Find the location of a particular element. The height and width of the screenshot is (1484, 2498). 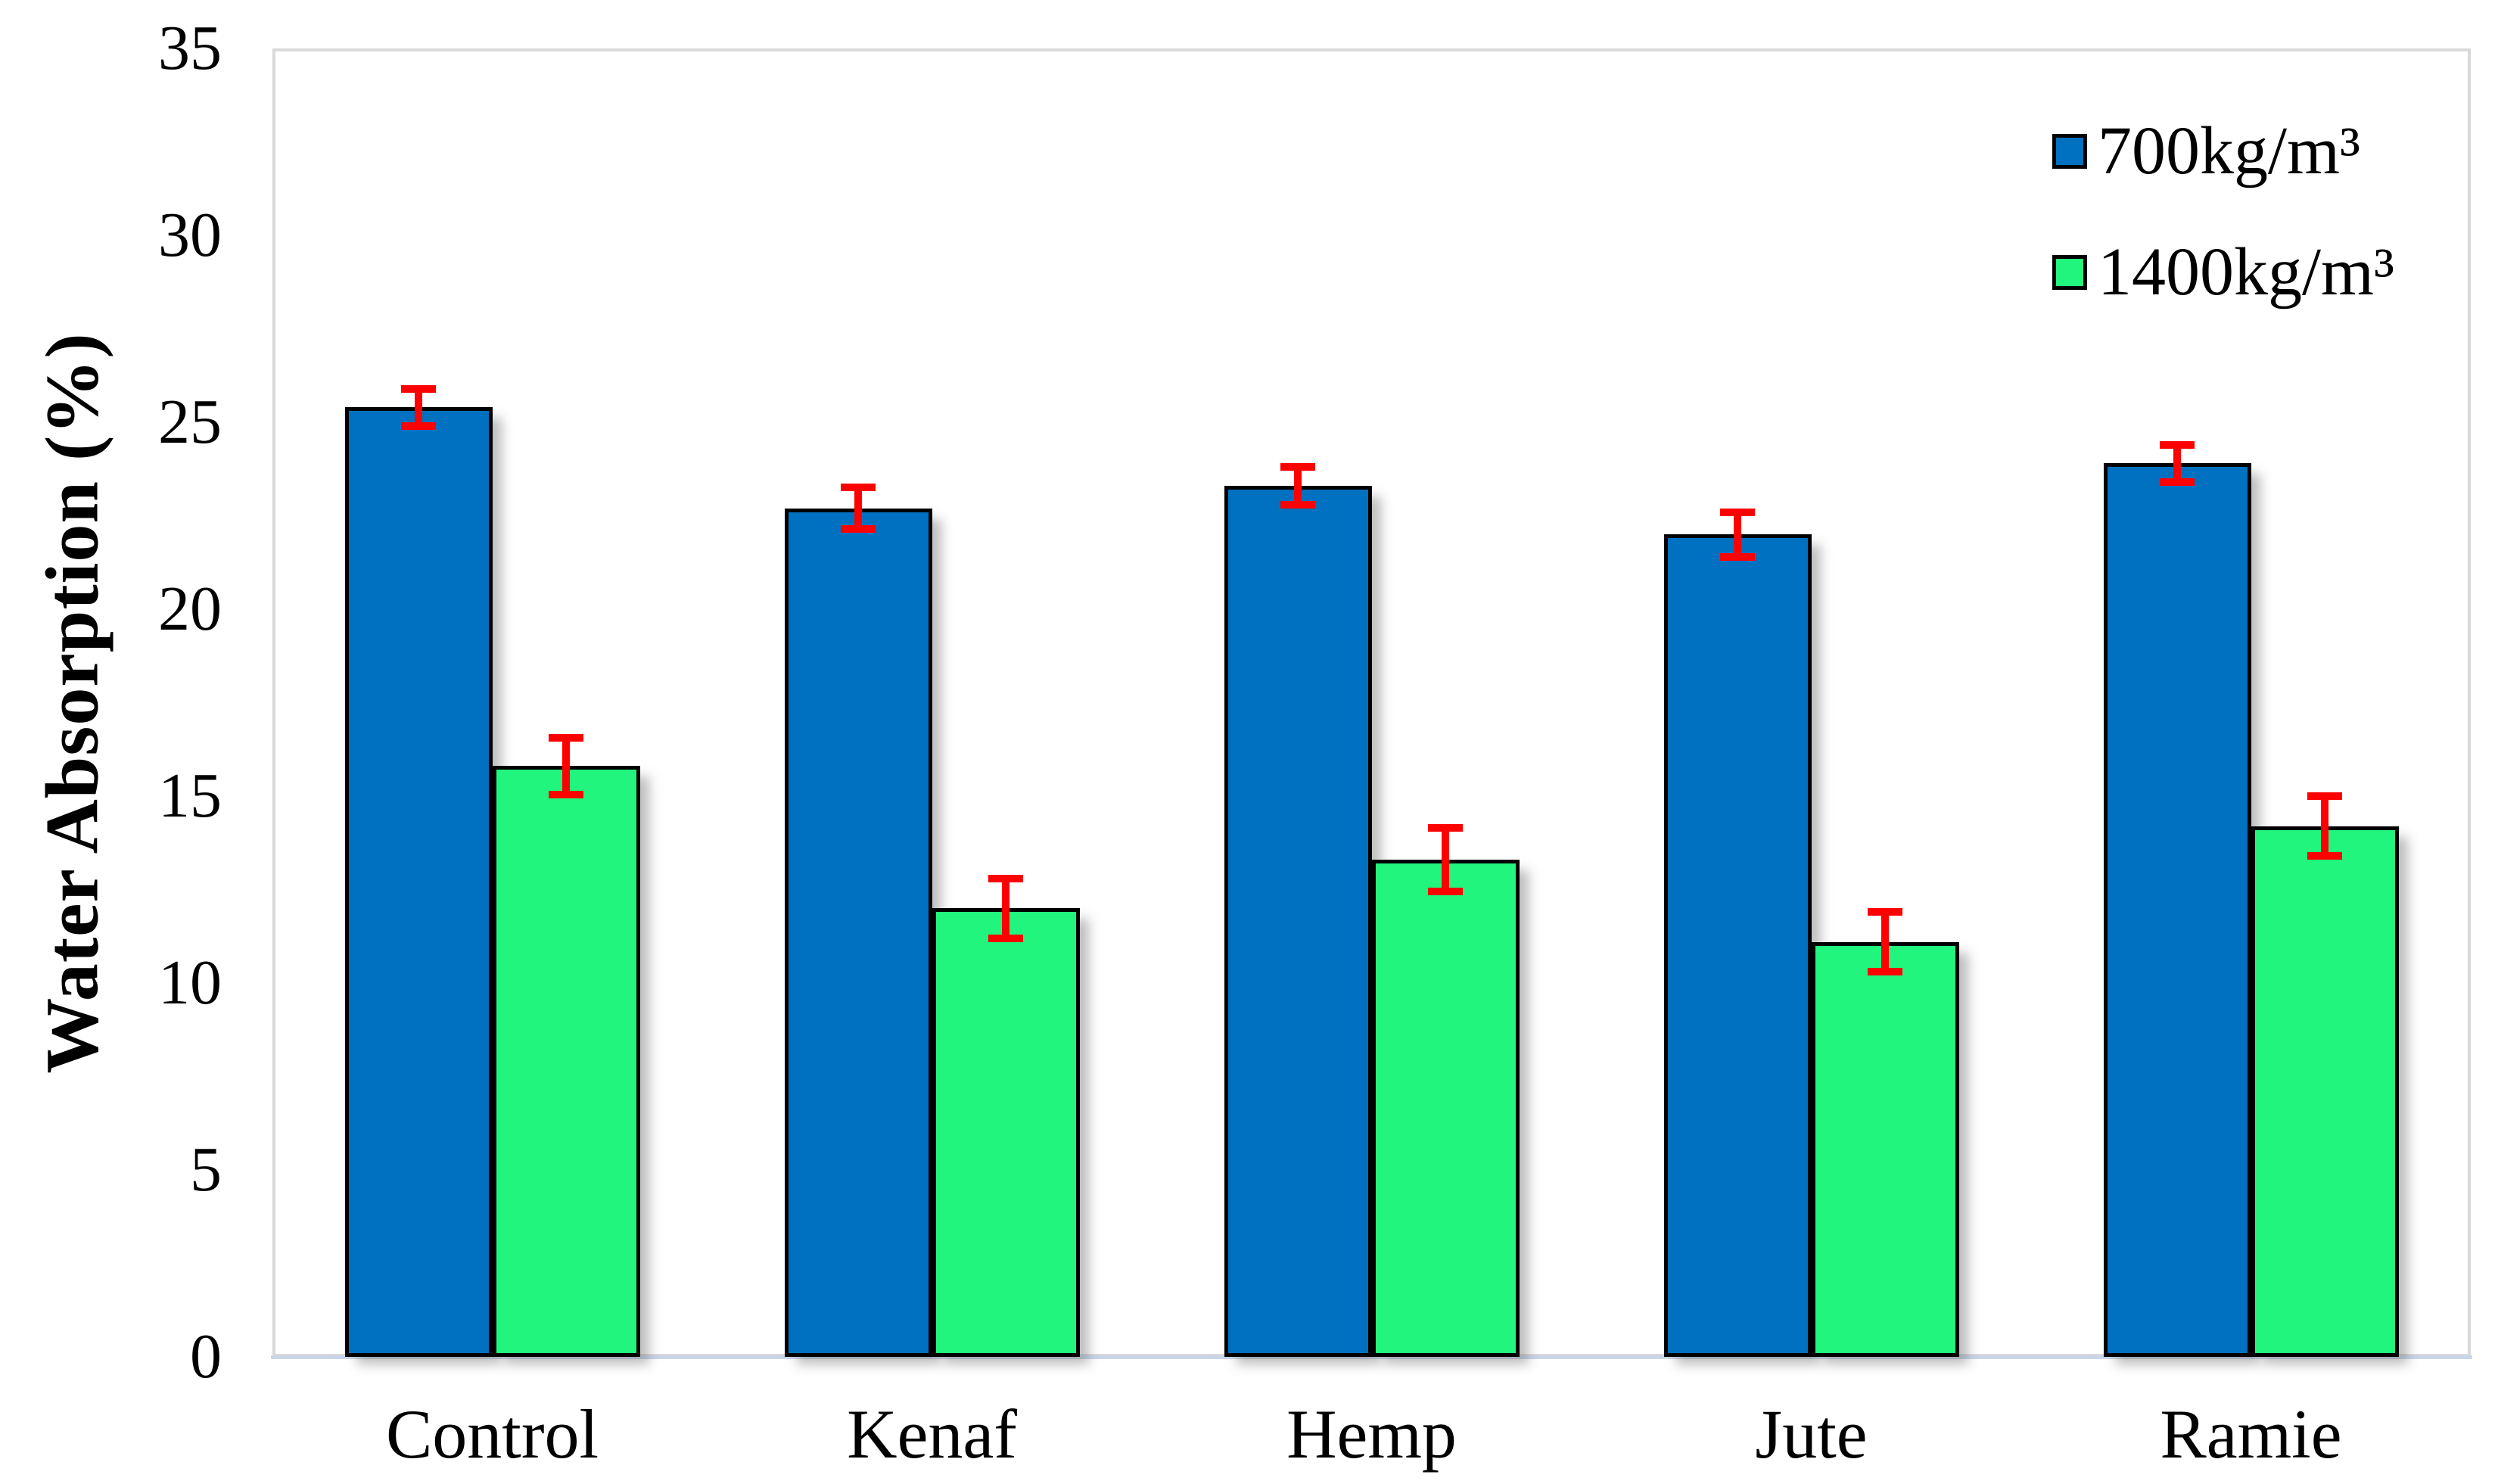

x-axis-line is located at coordinates (1371, 1357).